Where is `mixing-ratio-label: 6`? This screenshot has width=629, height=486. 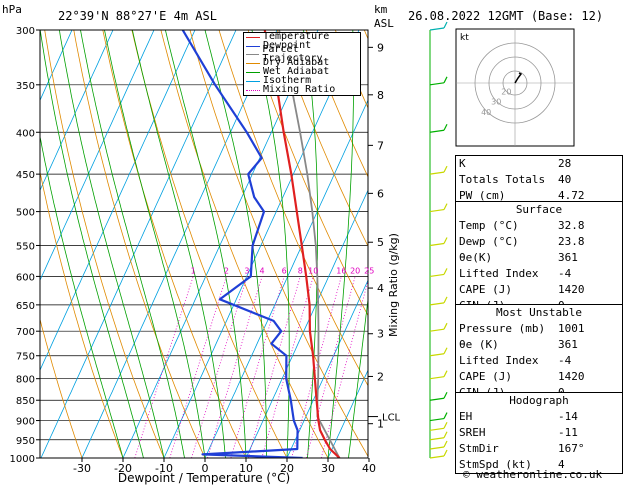
mixing-ratio-label: 6 is located at coordinates (284, 270).